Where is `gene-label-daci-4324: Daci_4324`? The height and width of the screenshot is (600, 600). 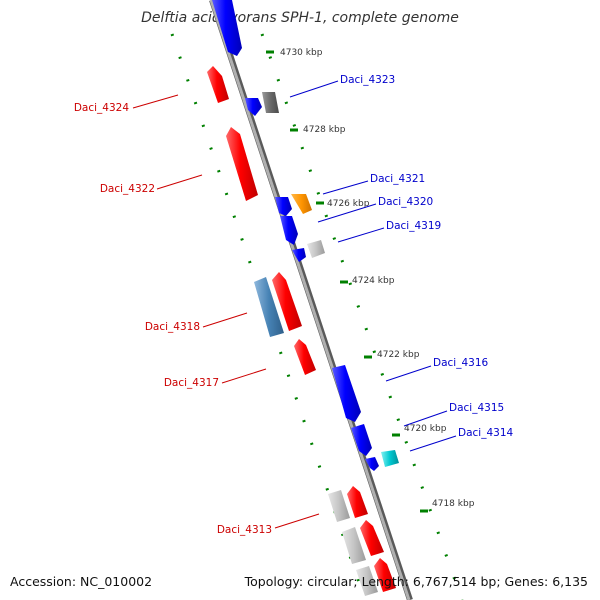
gene-label-daci-4324: Daci_4324 is located at coordinates (102, 108).